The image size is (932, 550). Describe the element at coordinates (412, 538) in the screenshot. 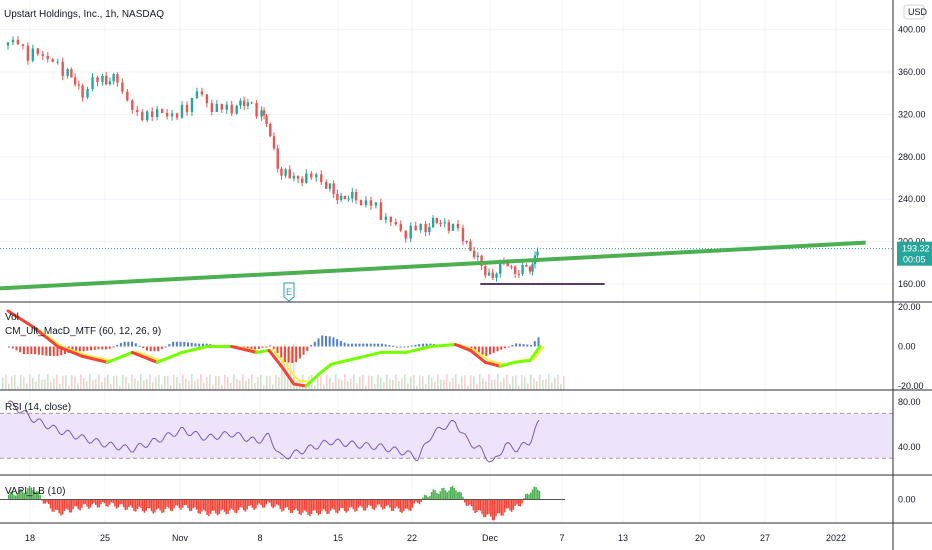

I see `x-tick-label: 22` at that location.